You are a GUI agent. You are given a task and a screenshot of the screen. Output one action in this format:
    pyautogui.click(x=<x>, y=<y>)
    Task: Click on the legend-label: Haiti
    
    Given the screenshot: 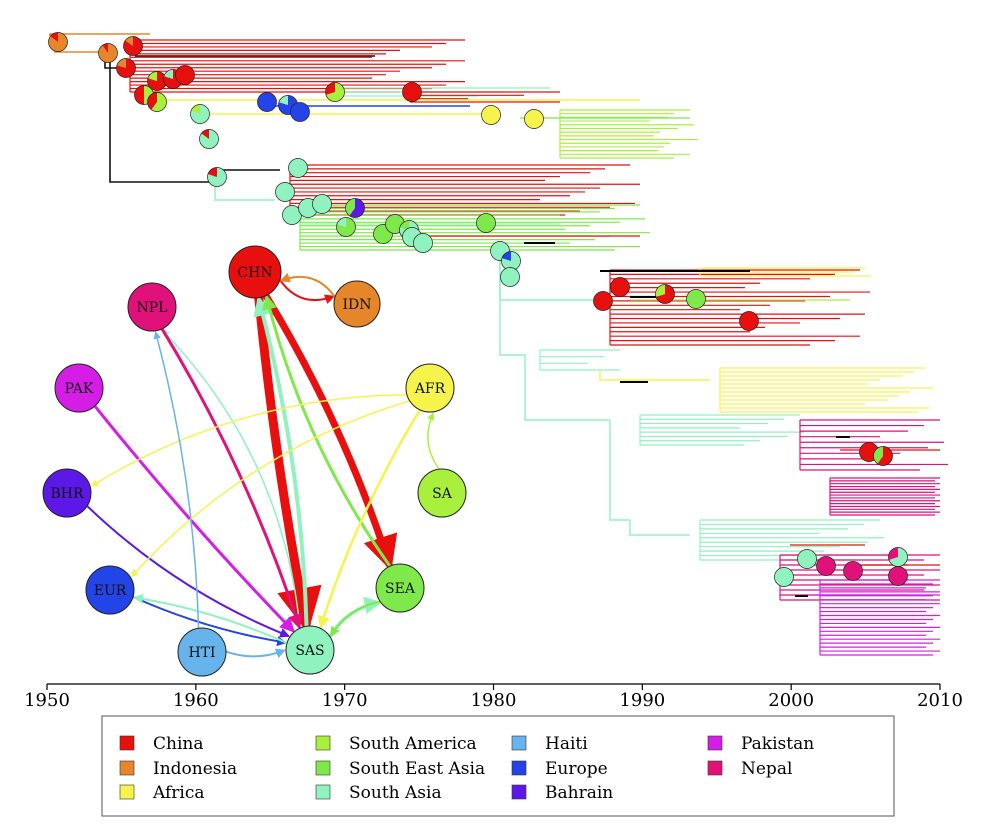 What is the action you would take?
    pyautogui.click(x=566, y=744)
    